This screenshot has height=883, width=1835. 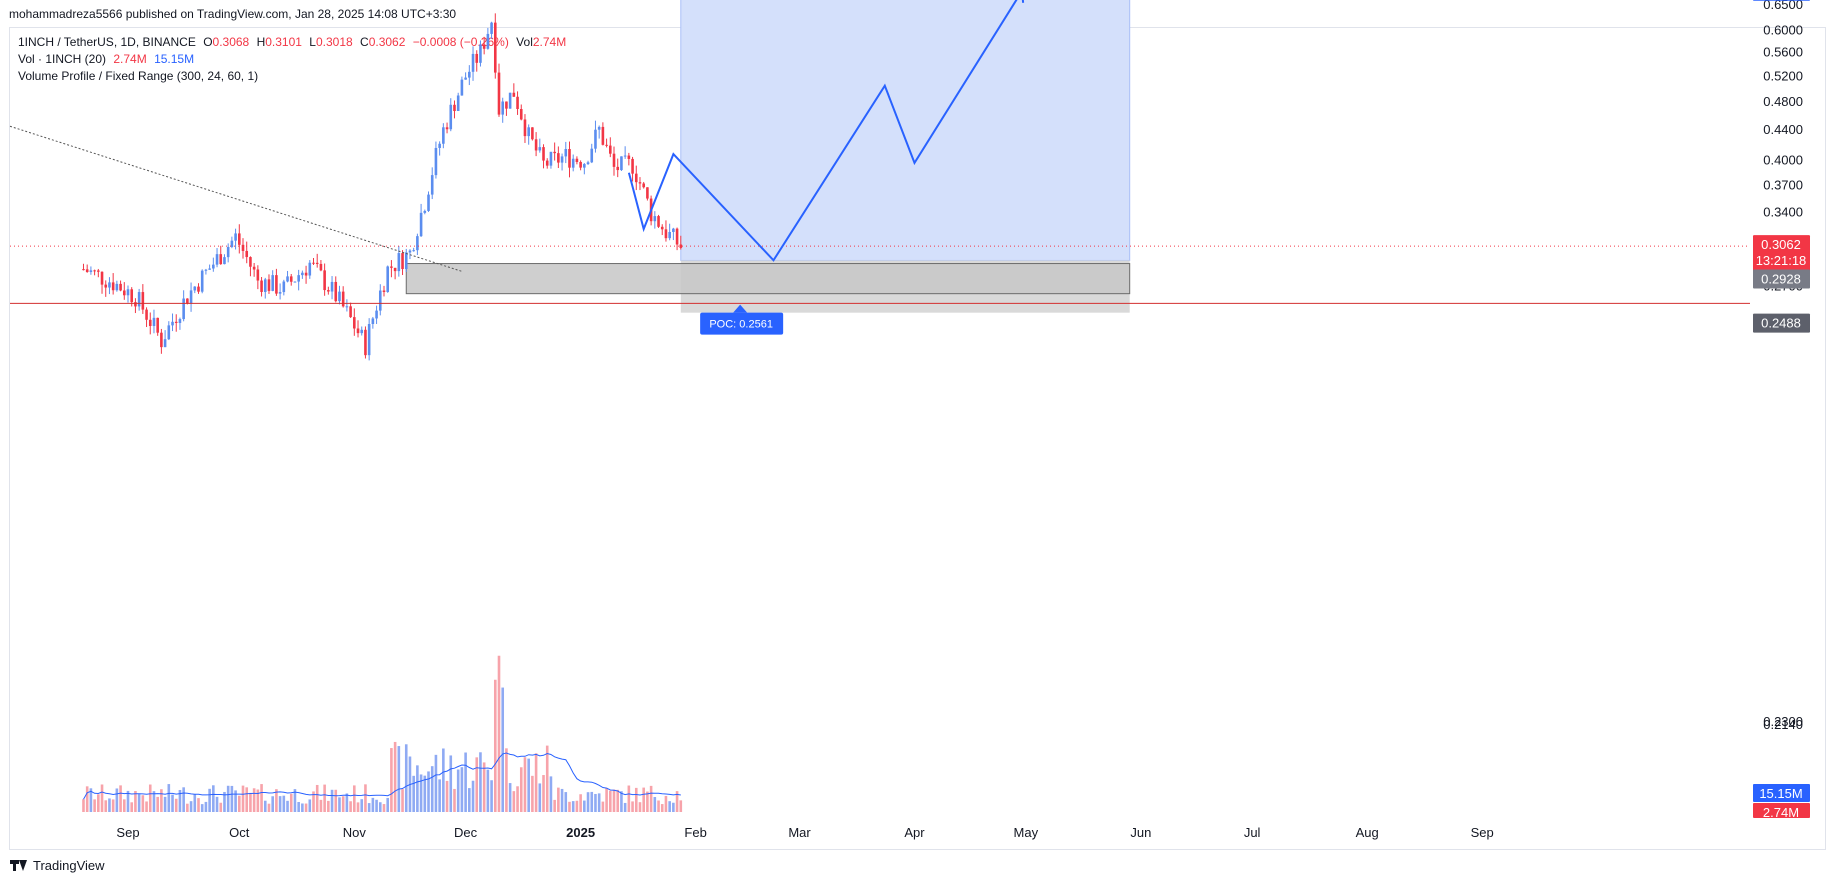 I want to click on price-label-vol-box, so click(x=1781, y=810).